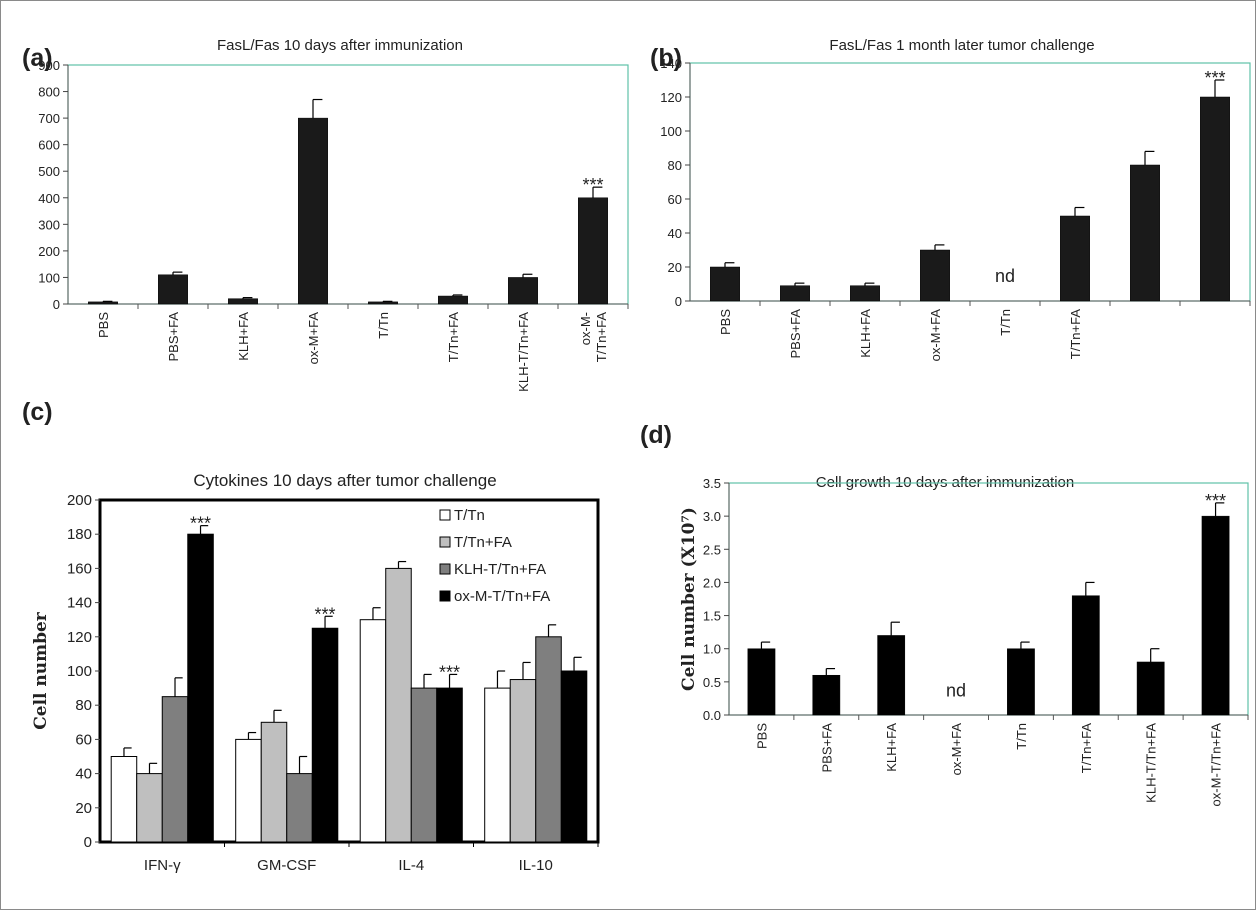 This screenshot has width=1257, height=911. Describe the element at coordinates (502, 596) in the screenshot. I see `legend-entry: ox-M-T/Tn+FA` at that location.